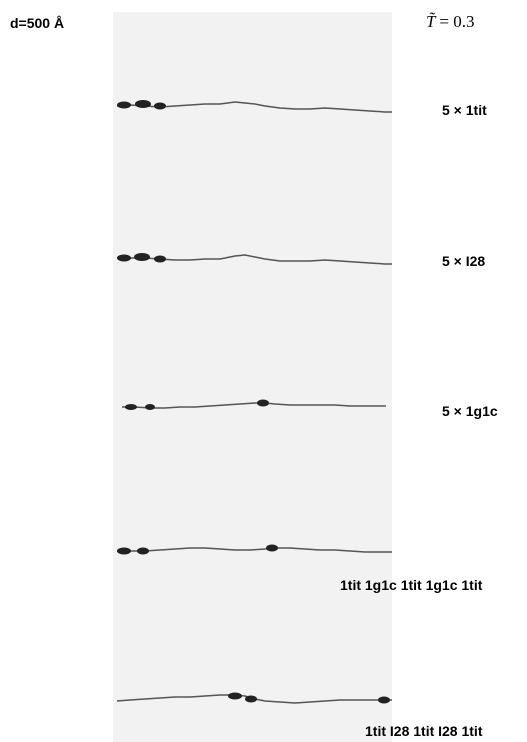 This screenshot has height=742, width=527. What do you see at coordinates (431, 21) in the screenshot?
I see `temperature-symbol: T̃` at bounding box center [431, 21].